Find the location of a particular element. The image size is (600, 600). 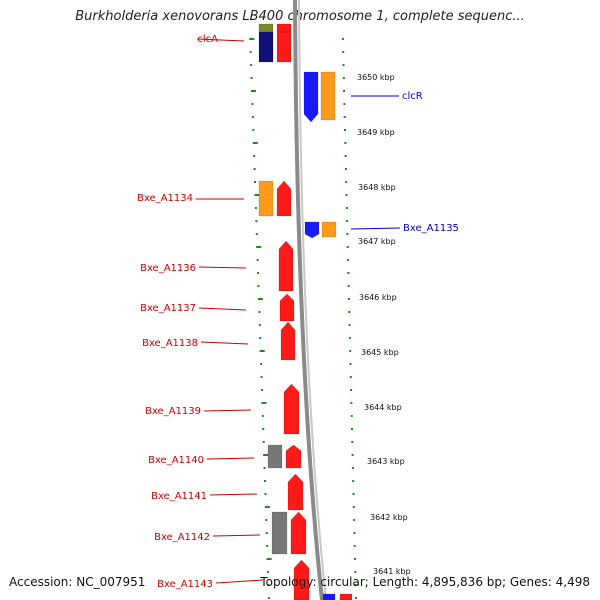

gene-feature-Bxe_A1141 is located at coordinates (295, 492).